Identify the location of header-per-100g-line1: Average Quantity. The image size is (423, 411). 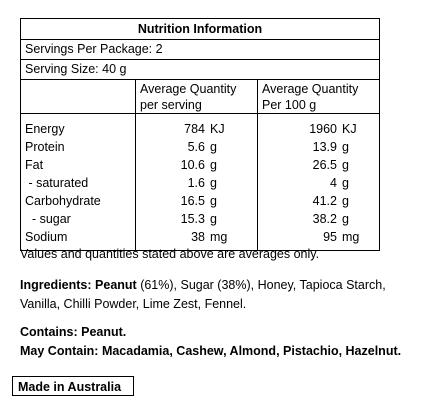
(310, 89).